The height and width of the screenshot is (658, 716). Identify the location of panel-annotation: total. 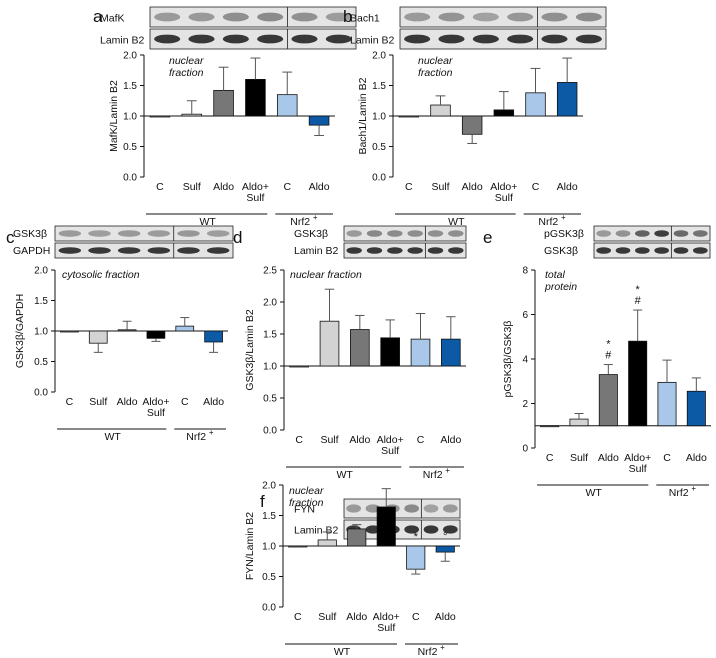
(555, 275).